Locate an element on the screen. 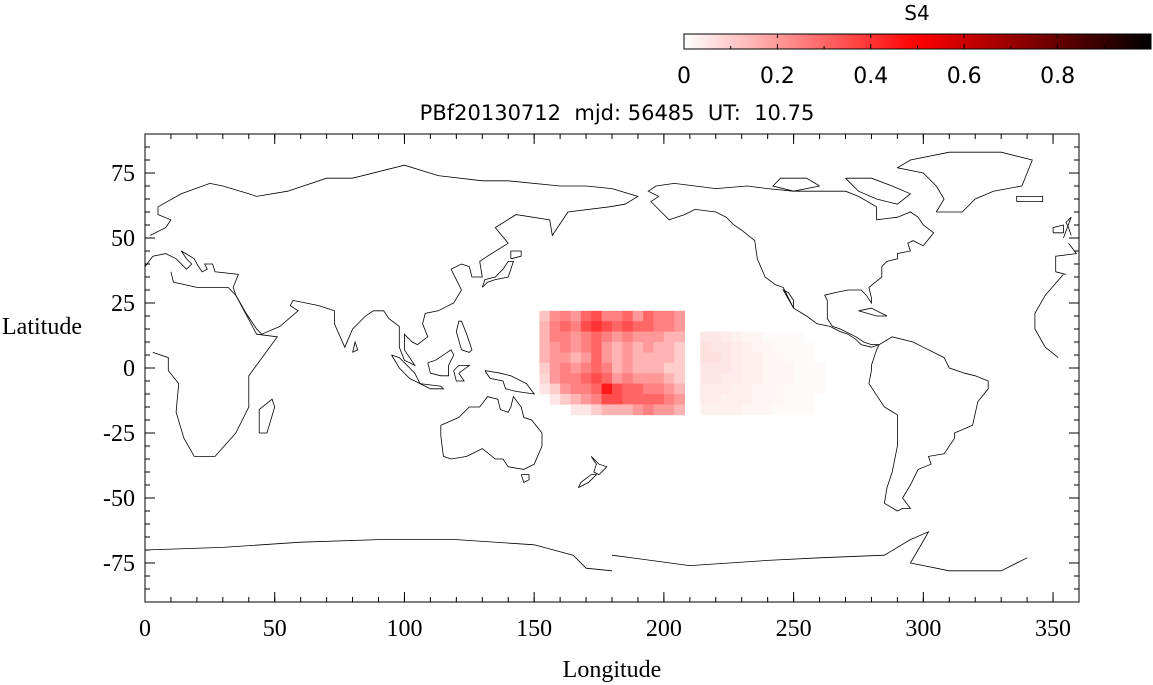  x-tick-label: 200 is located at coordinates (664, 629).